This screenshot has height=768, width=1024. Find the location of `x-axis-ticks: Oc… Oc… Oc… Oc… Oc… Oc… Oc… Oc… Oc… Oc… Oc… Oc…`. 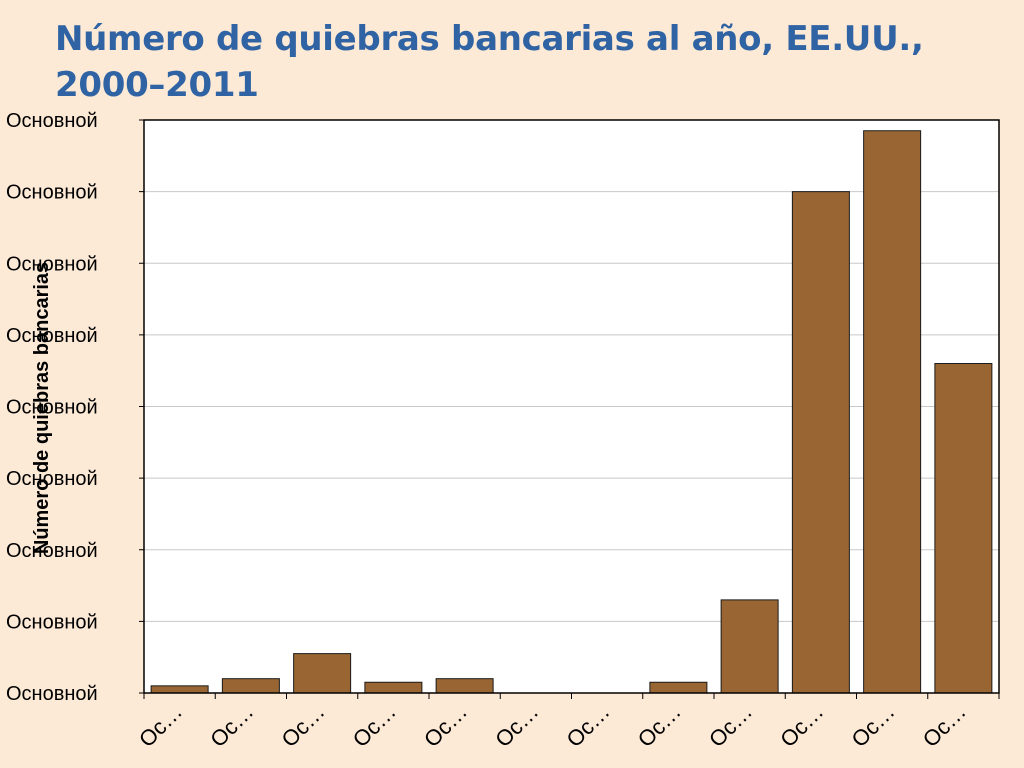

x-axis-ticks: Oc… Oc… Oc… Oc… Oc… Oc… Oc… Oc… Oc… Oc… Oc… Oc… is located at coordinates (567, 722).